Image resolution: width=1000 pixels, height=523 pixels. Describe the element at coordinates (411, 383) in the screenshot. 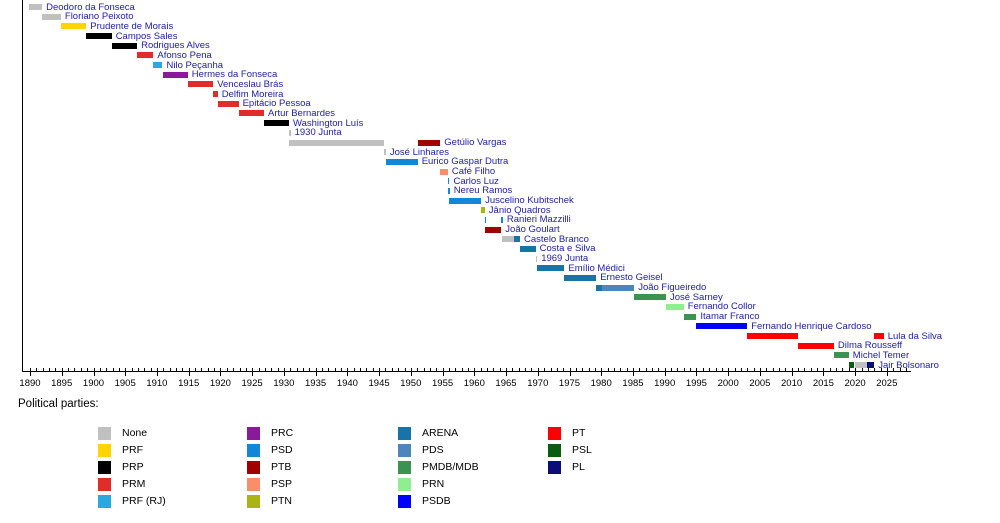

I see `axis-tick-label: 1950` at that location.